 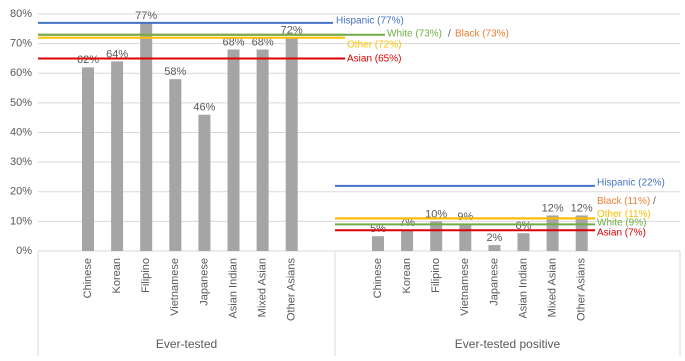 I want to click on y-tick-label: 80%, so click(x=21, y=14).